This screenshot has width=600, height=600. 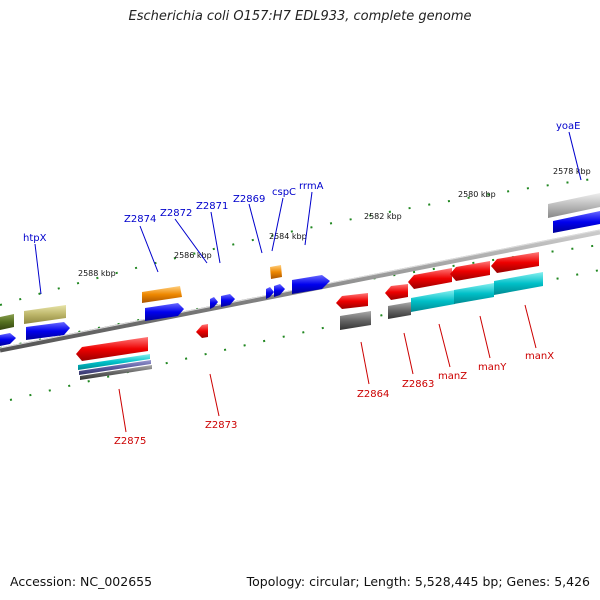 I want to click on gene-label: Z2864, so click(x=373, y=394).